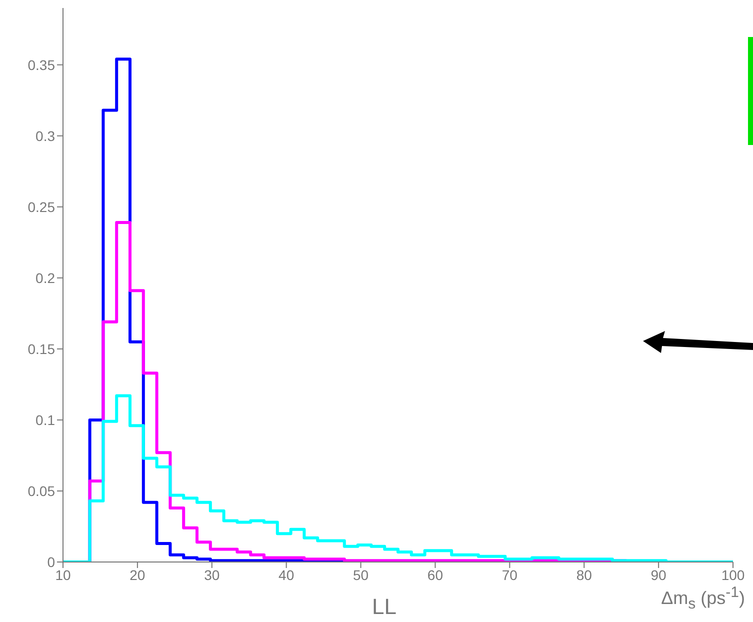 The width and height of the screenshot is (753, 622). Describe the element at coordinates (46, 420) in the screenshot. I see `y-tick-label: 0.1` at that location.